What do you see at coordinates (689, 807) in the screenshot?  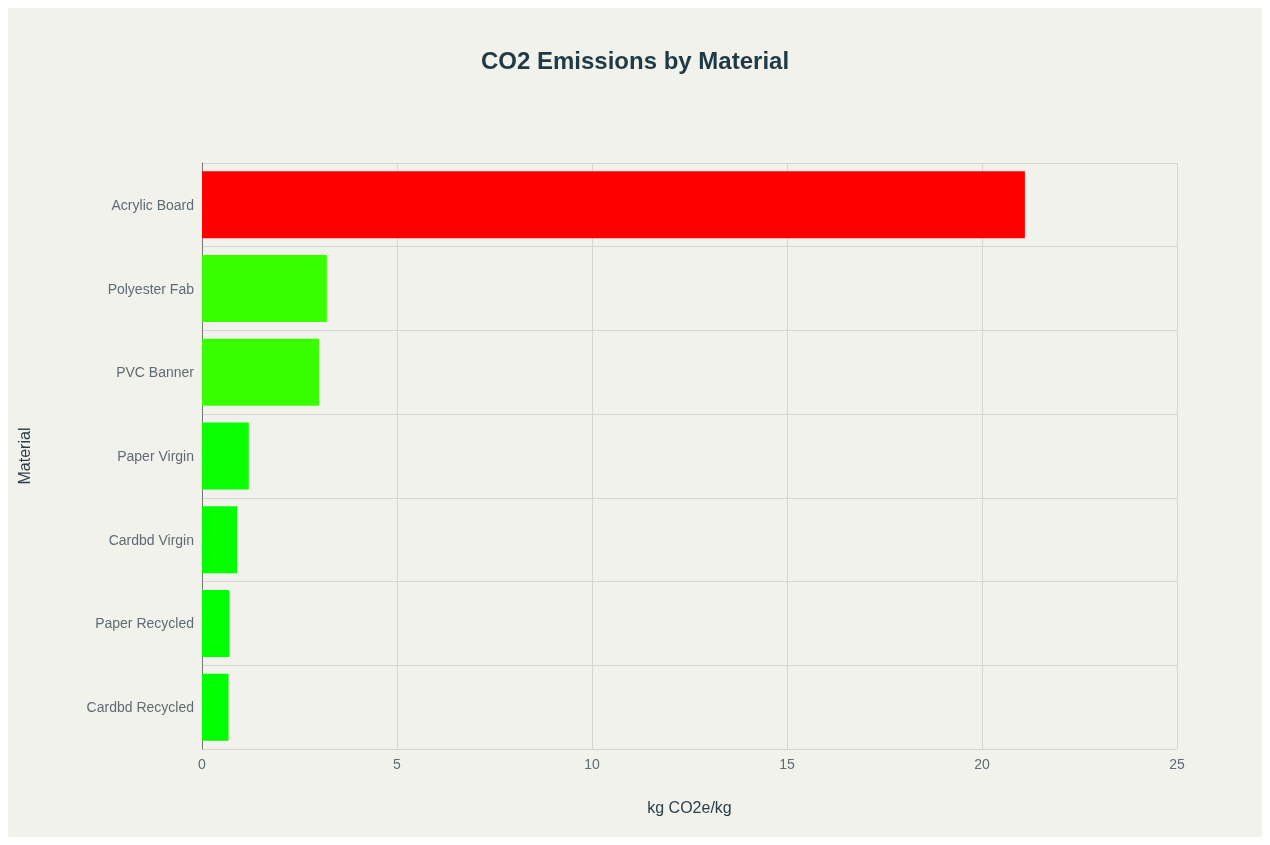 I see `x-axis-title: kg CO2e/kg` at bounding box center [689, 807].